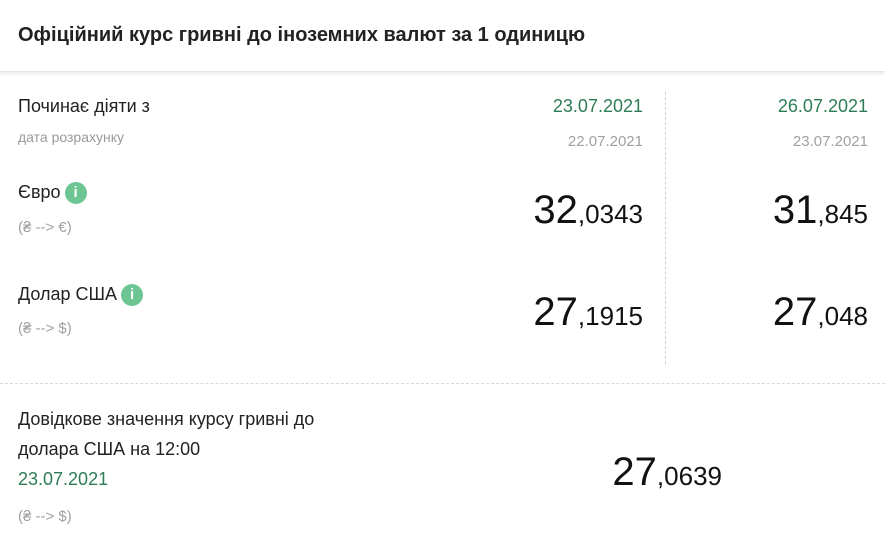 This screenshot has height=552, width=885. Describe the element at coordinates (39, 192) in the screenshot. I see `currency-name: Євро` at that location.